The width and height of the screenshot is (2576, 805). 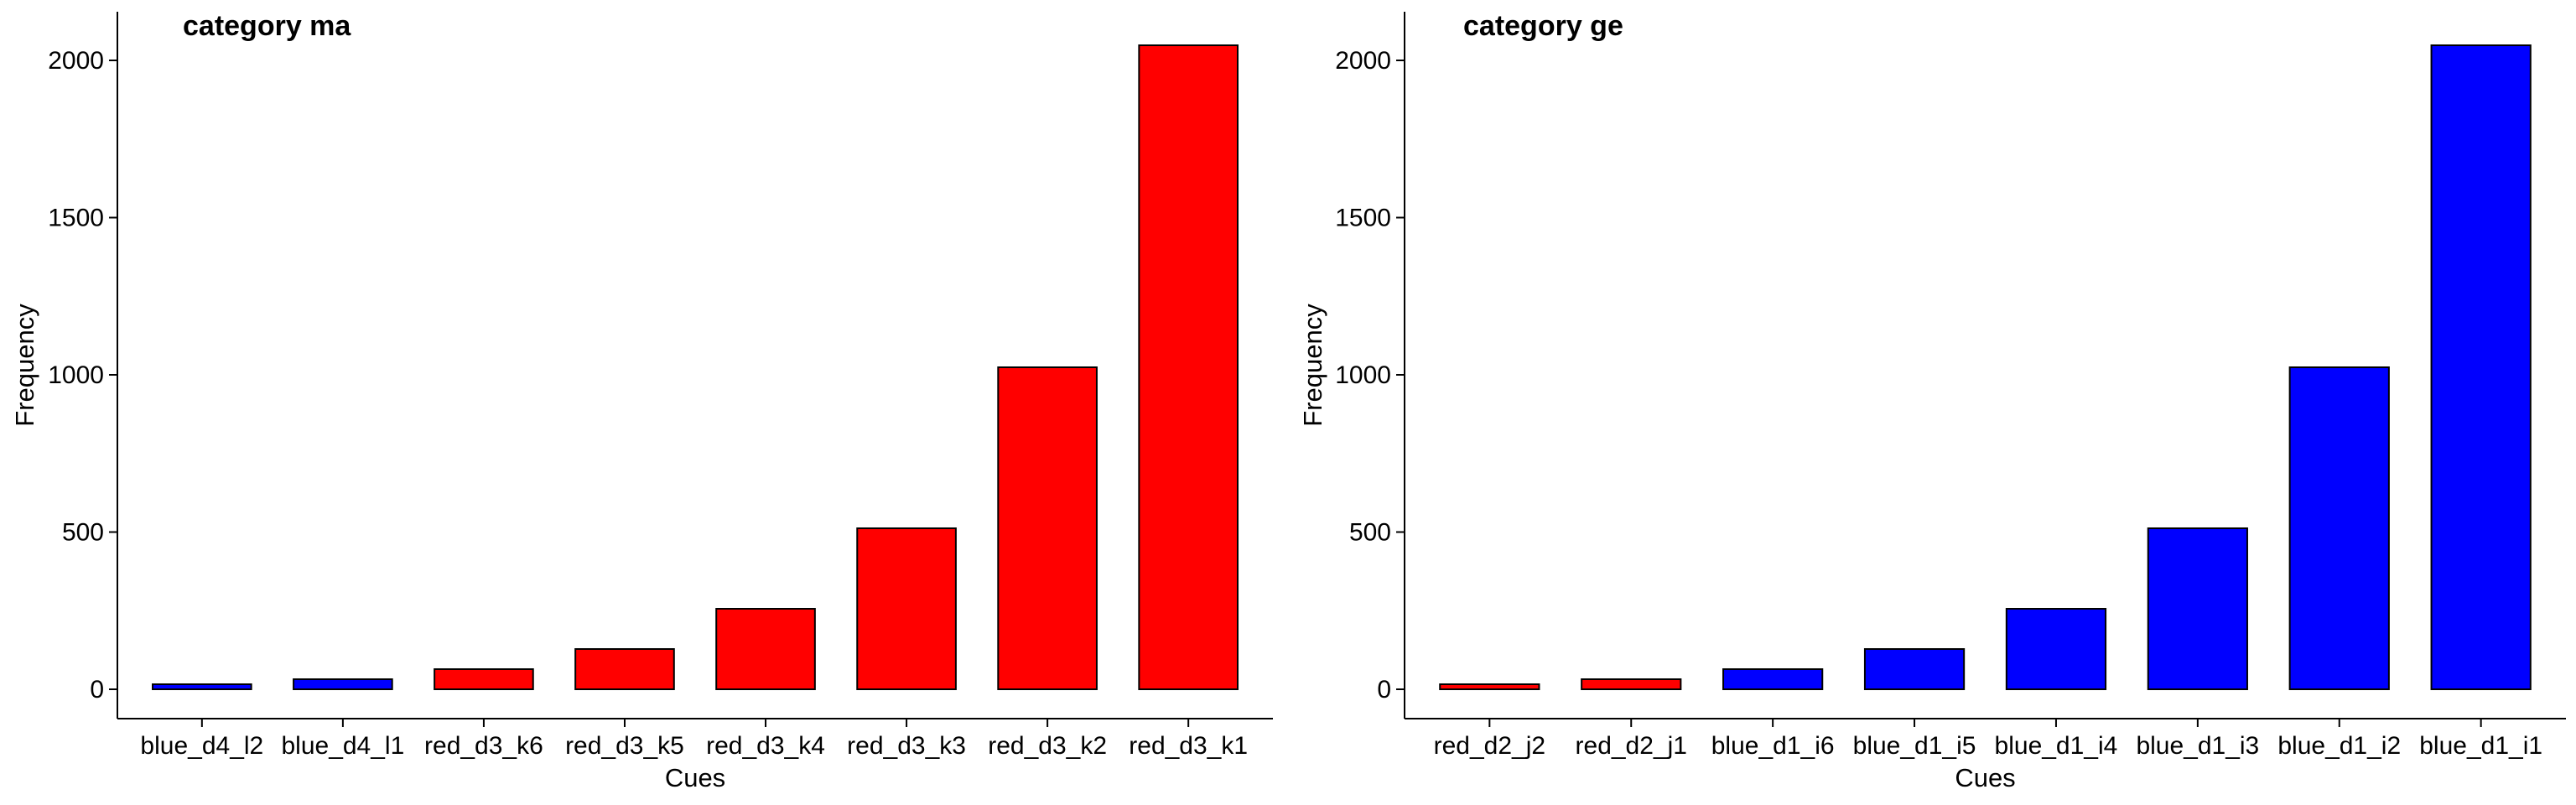 I want to click on x-tick-label: blue_d1_i3, so click(x=2197, y=746).